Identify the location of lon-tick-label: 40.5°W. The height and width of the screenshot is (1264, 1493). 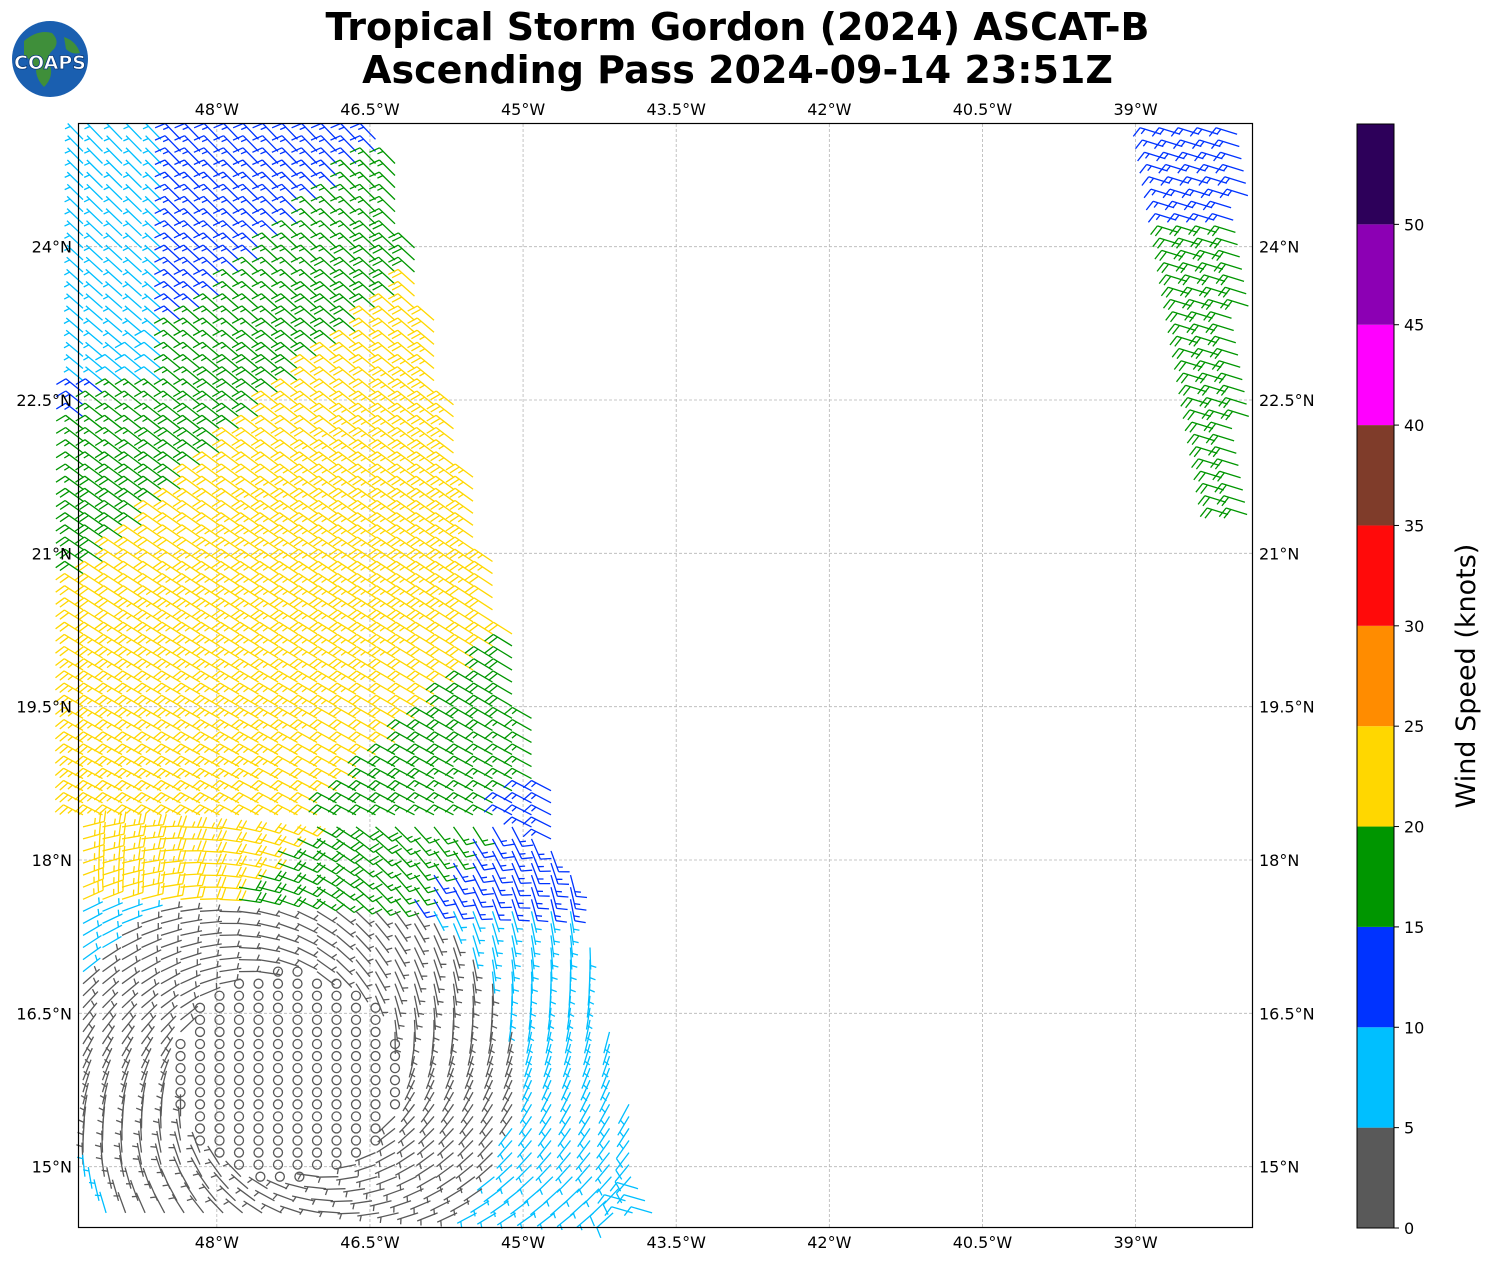
(983, 109).